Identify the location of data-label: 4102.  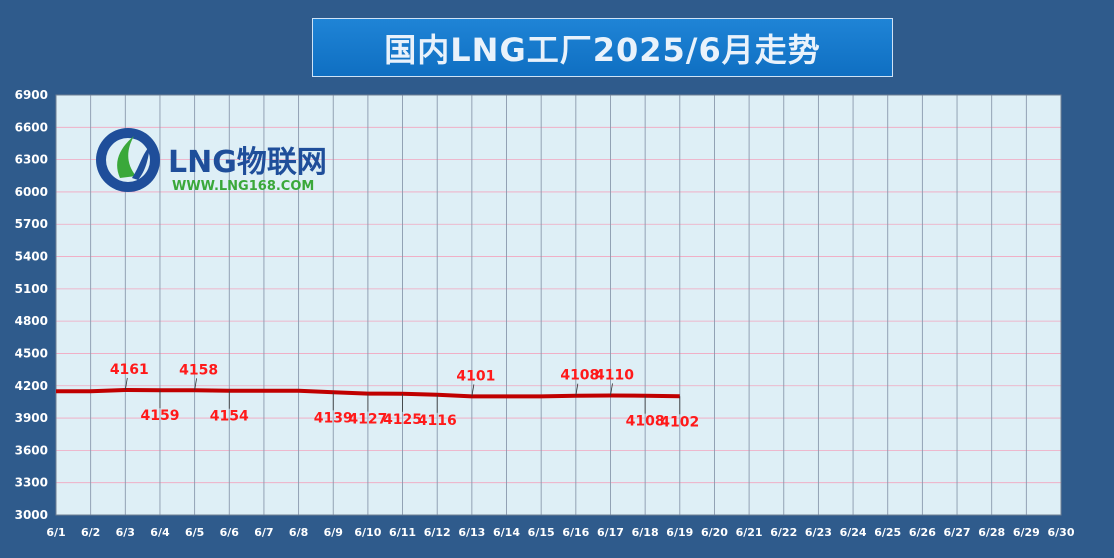
(679, 422).